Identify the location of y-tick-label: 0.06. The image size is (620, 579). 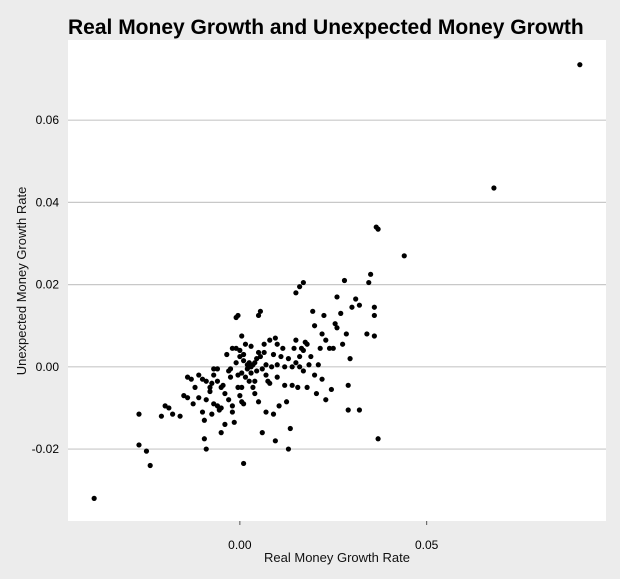
(48, 120).